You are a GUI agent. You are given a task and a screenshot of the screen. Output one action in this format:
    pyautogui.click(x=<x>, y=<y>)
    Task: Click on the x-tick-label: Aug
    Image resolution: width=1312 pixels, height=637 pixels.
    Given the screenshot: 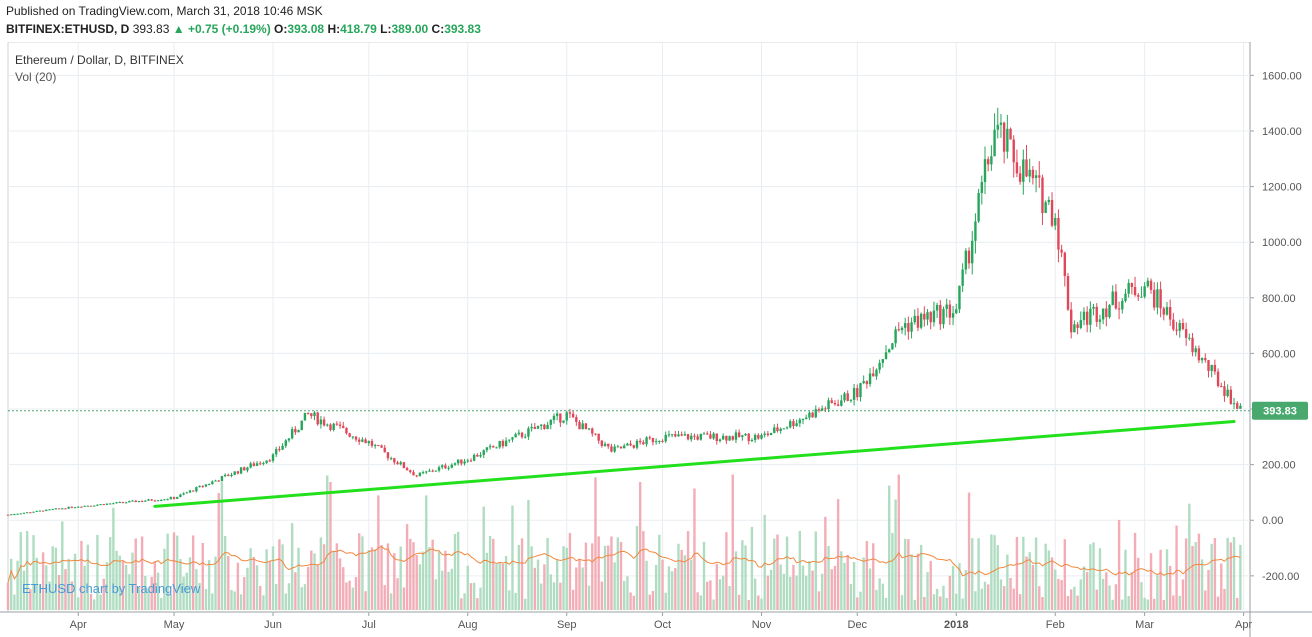 What is the action you would take?
    pyautogui.click(x=468, y=625)
    